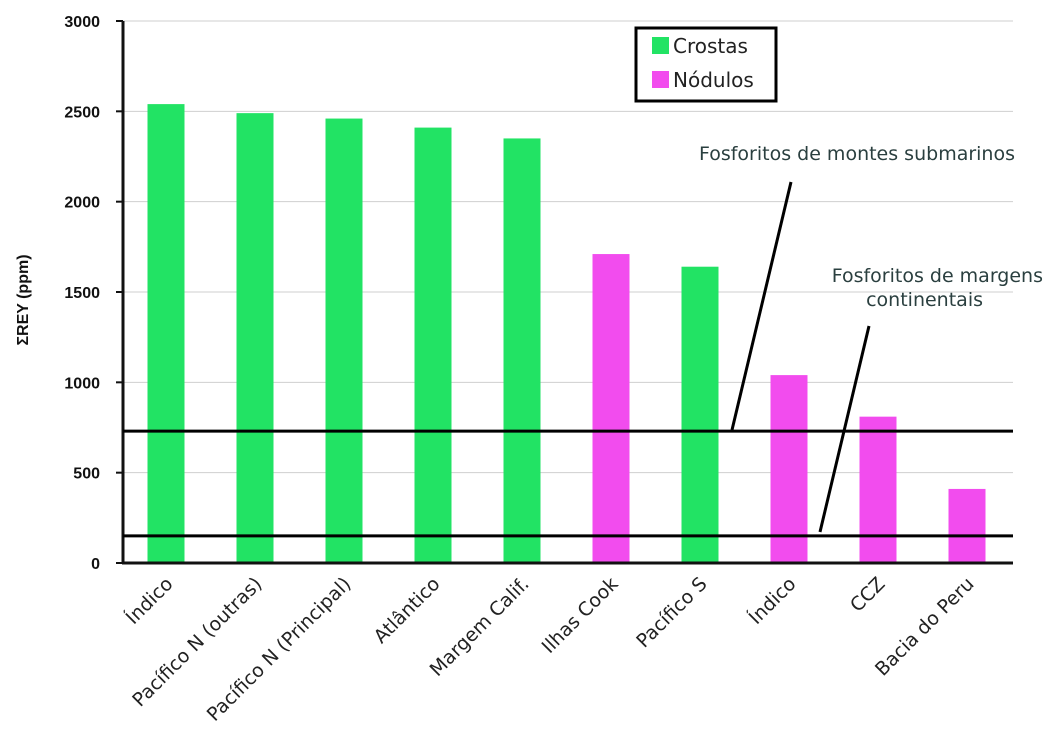 This screenshot has width=1046, height=751. I want to click on y-axis-label: ΣREY (ppm), so click(23, 299).